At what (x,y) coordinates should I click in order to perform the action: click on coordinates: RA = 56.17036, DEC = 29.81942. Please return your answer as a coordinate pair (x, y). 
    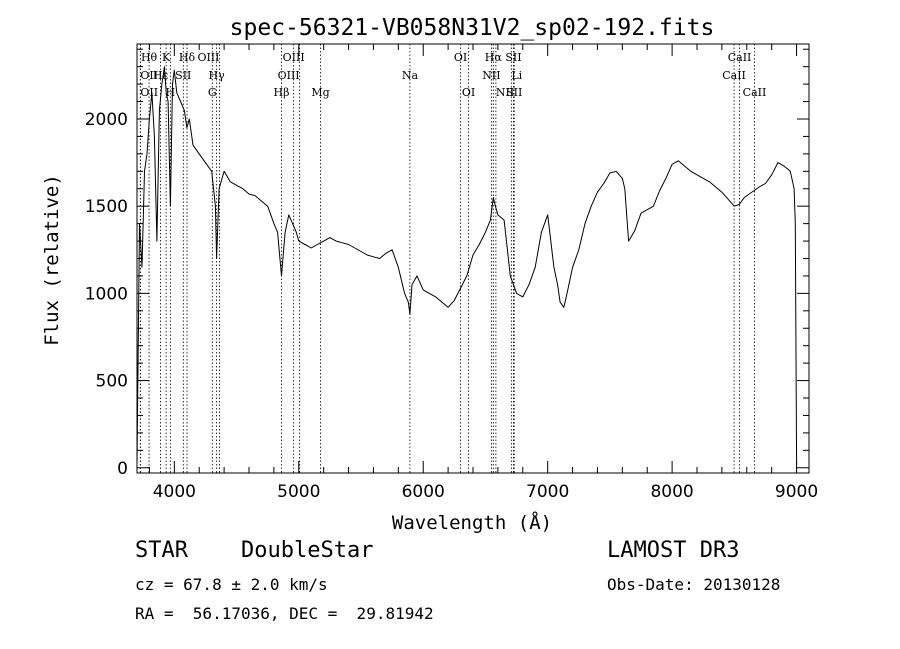
    Looking at the image, I should click on (284, 613).